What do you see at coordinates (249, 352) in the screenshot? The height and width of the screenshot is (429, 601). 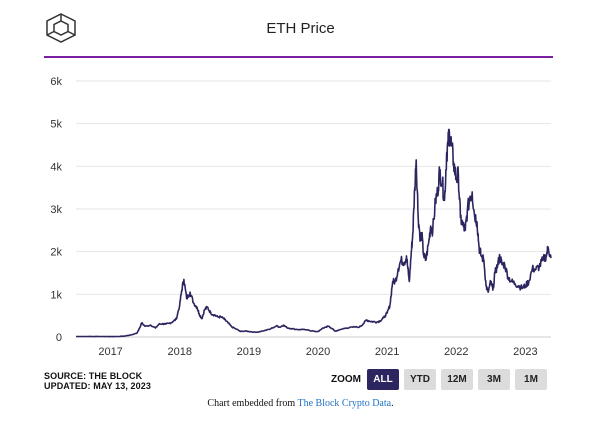 I see `x-tick-label: 2019` at bounding box center [249, 352].